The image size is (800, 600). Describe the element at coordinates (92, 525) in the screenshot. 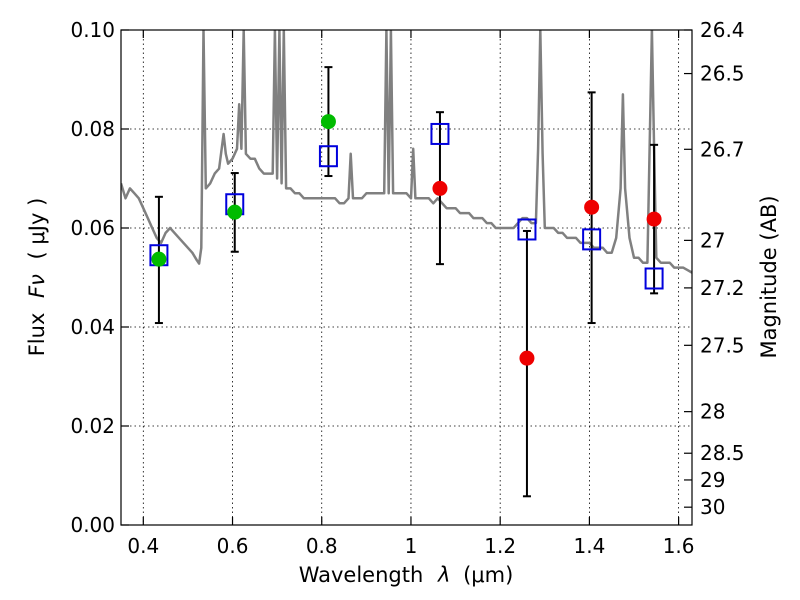

I see `y-tick-label: 0.00` at that location.